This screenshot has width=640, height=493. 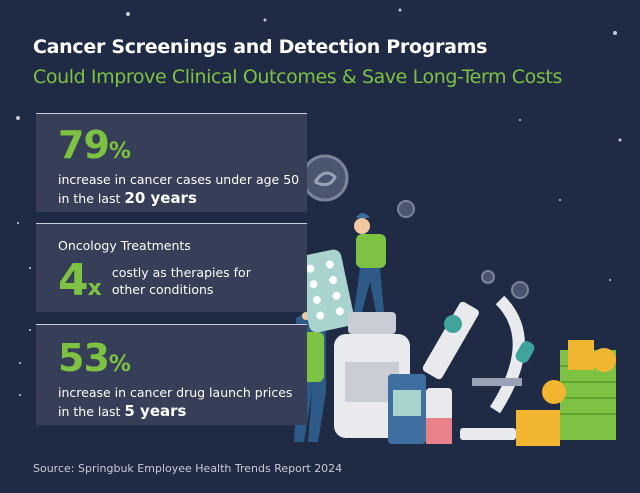 I want to click on stat-value: 53%, so click(x=94, y=358).